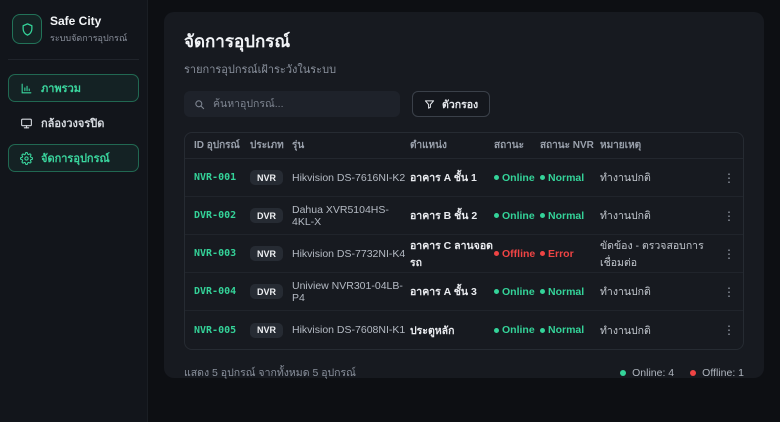 The image size is (780, 422). I want to click on device-note: ขัดข้อง - ตรวจสอบการเชื่อมต่อ, so click(652, 254).